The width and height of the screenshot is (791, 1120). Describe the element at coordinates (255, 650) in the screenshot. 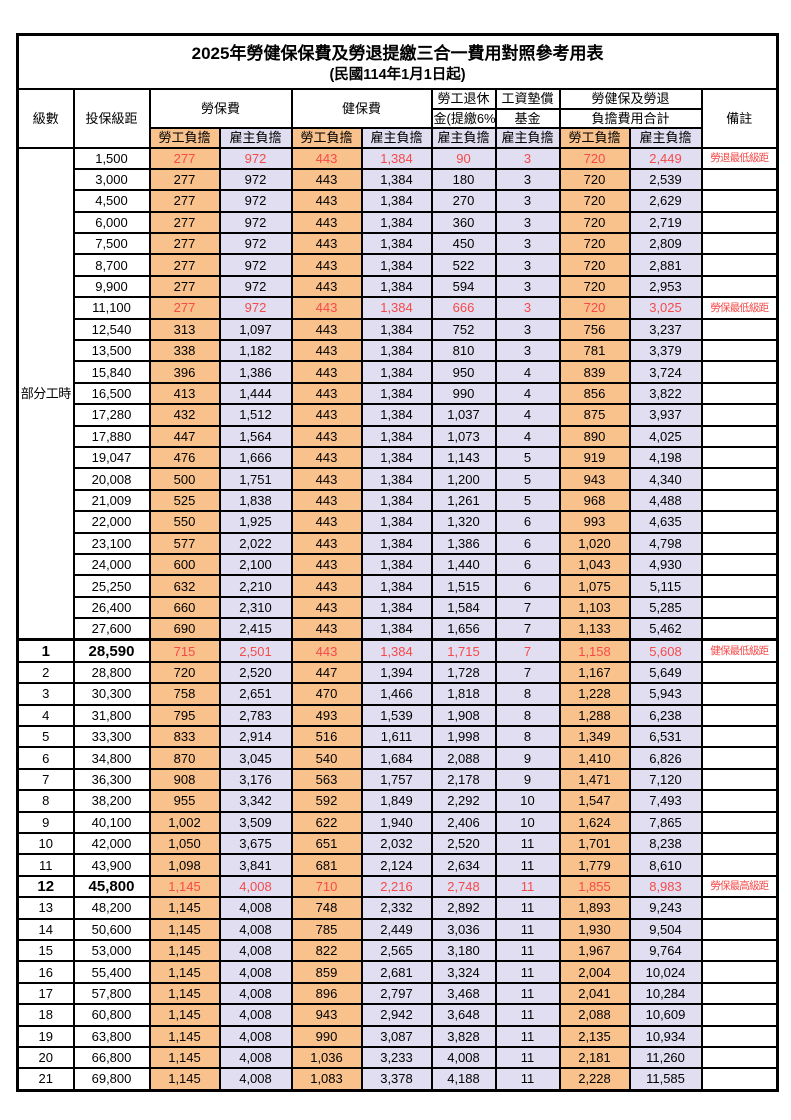

I see `cell-labor-er: 2,501` at that location.